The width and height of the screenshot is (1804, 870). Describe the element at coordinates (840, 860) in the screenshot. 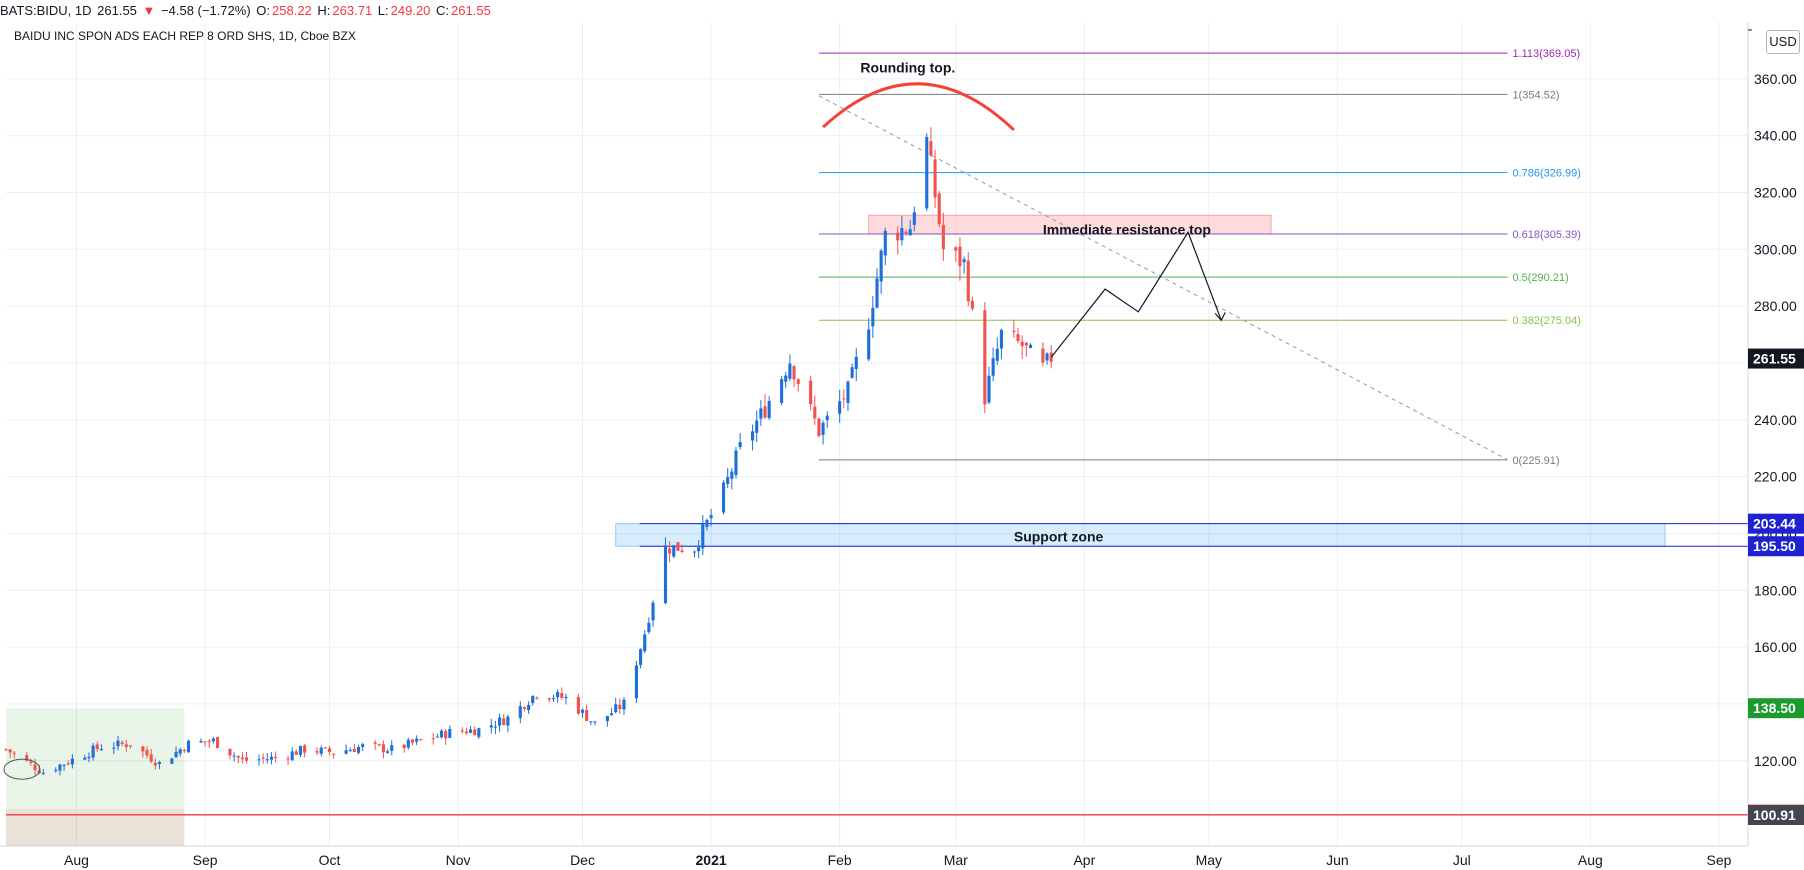

I see `time-tick-label: Feb` at that location.